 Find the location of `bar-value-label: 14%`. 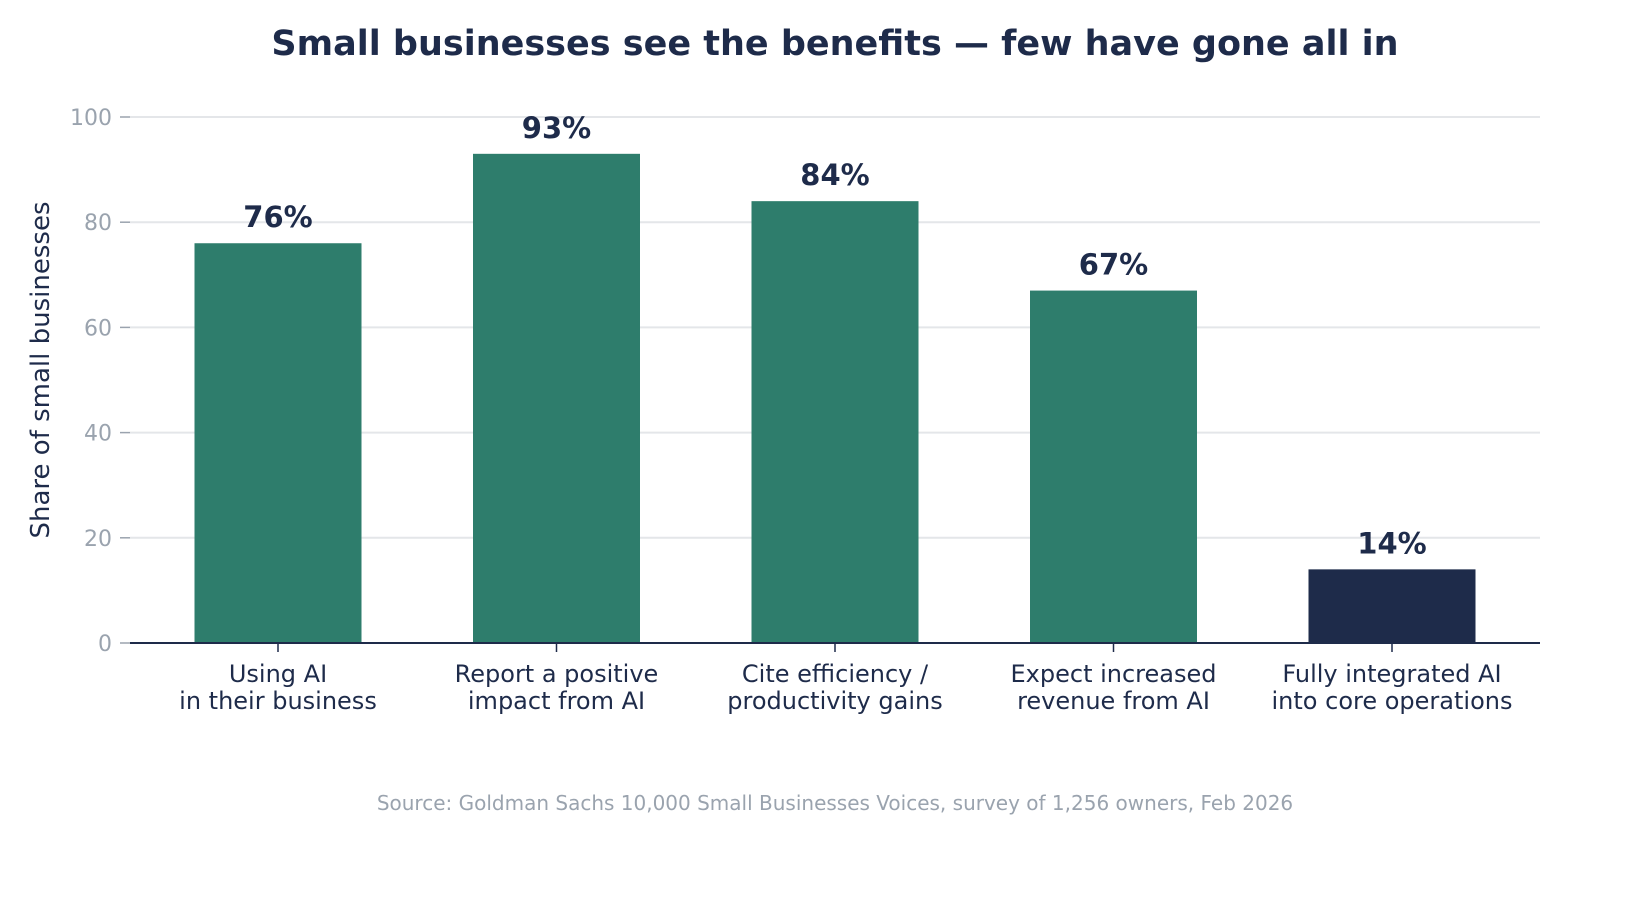

bar-value-label: 14% is located at coordinates (1391, 543).